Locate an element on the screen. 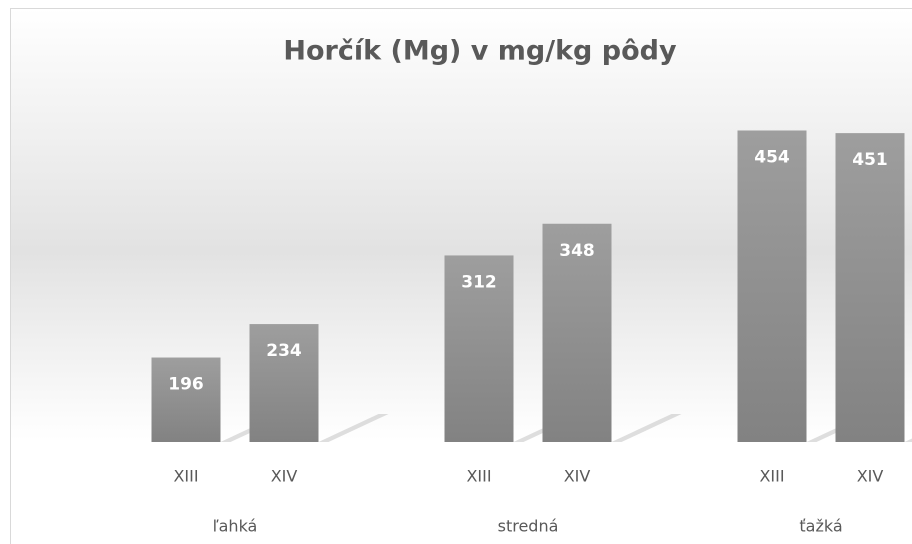  chart-title: Horčík (Mg) v mg/kg pôdy is located at coordinates (480, 51).